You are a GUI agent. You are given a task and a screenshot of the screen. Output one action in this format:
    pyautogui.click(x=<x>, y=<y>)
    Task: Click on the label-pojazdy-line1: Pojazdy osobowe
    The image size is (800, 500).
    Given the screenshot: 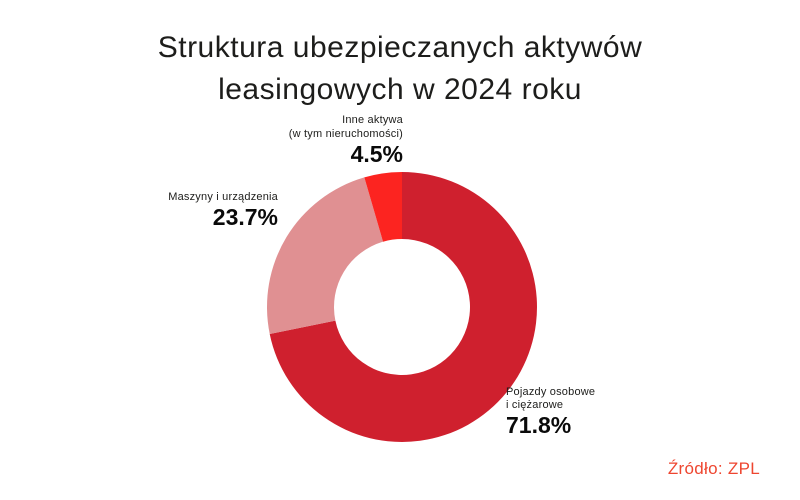 What is the action you would take?
    pyautogui.click(x=551, y=392)
    